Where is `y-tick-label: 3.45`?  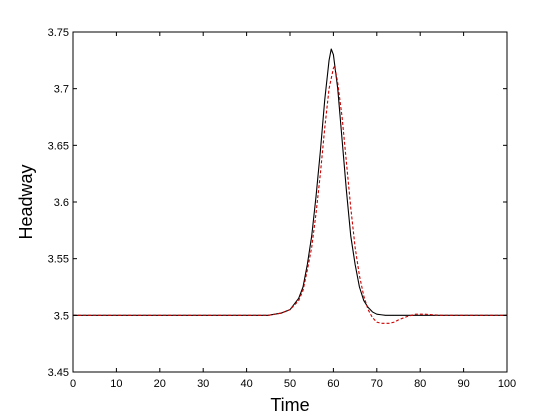 y-tick-label: 3.45 is located at coordinates (58, 373).